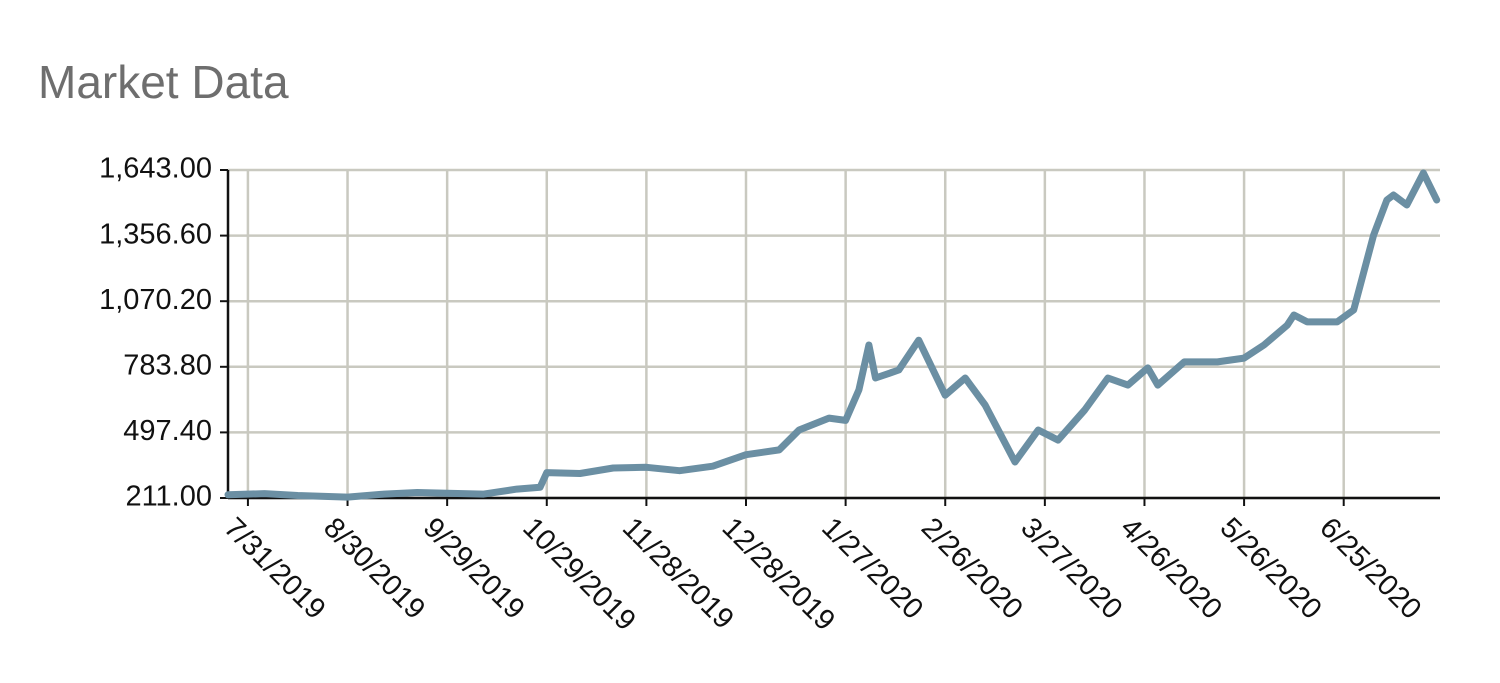  Describe the element at coordinates (474, 569) in the screenshot. I see `x-tick-label: 9/29/2019` at that location.